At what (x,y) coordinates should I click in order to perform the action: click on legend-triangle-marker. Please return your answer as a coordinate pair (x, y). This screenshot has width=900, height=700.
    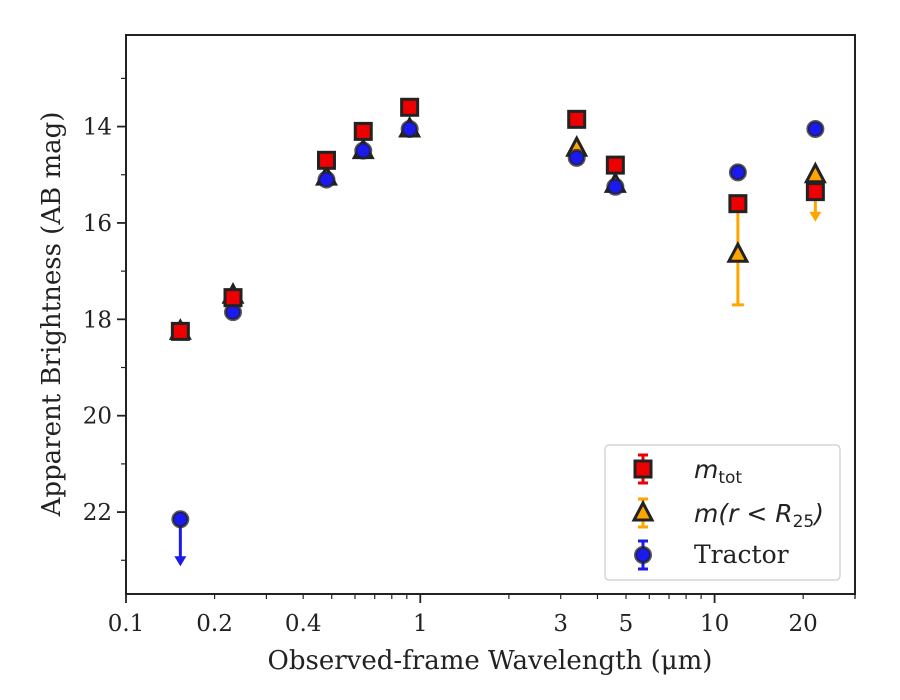
    Looking at the image, I should click on (643, 510).